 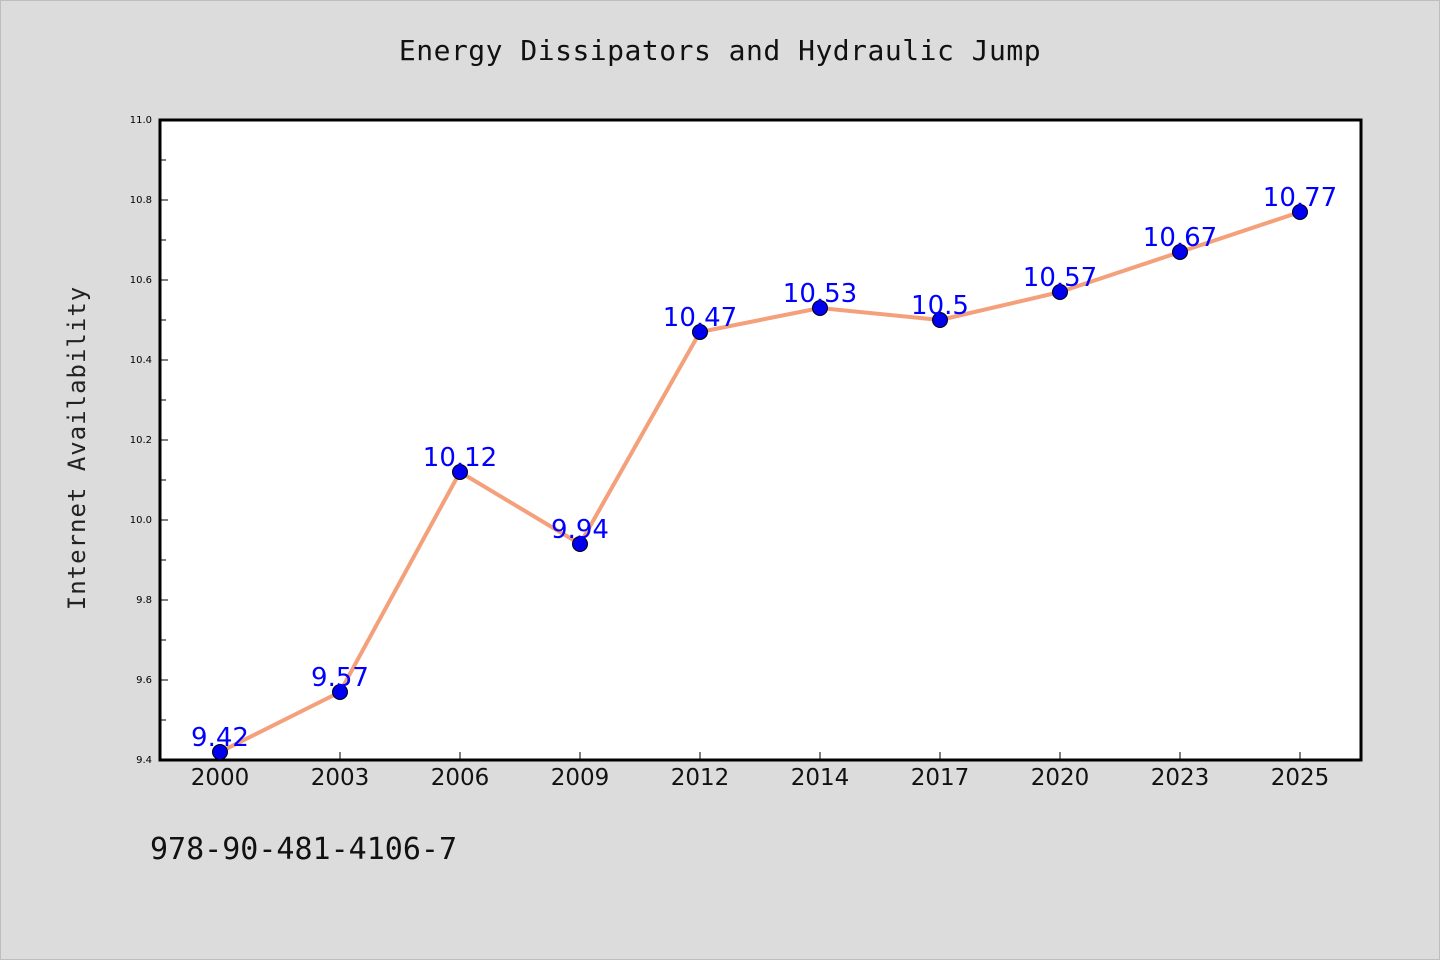 I want to click on chart-title: Energy Dissipators and Hydraulic Jump, so click(x=720, y=50).